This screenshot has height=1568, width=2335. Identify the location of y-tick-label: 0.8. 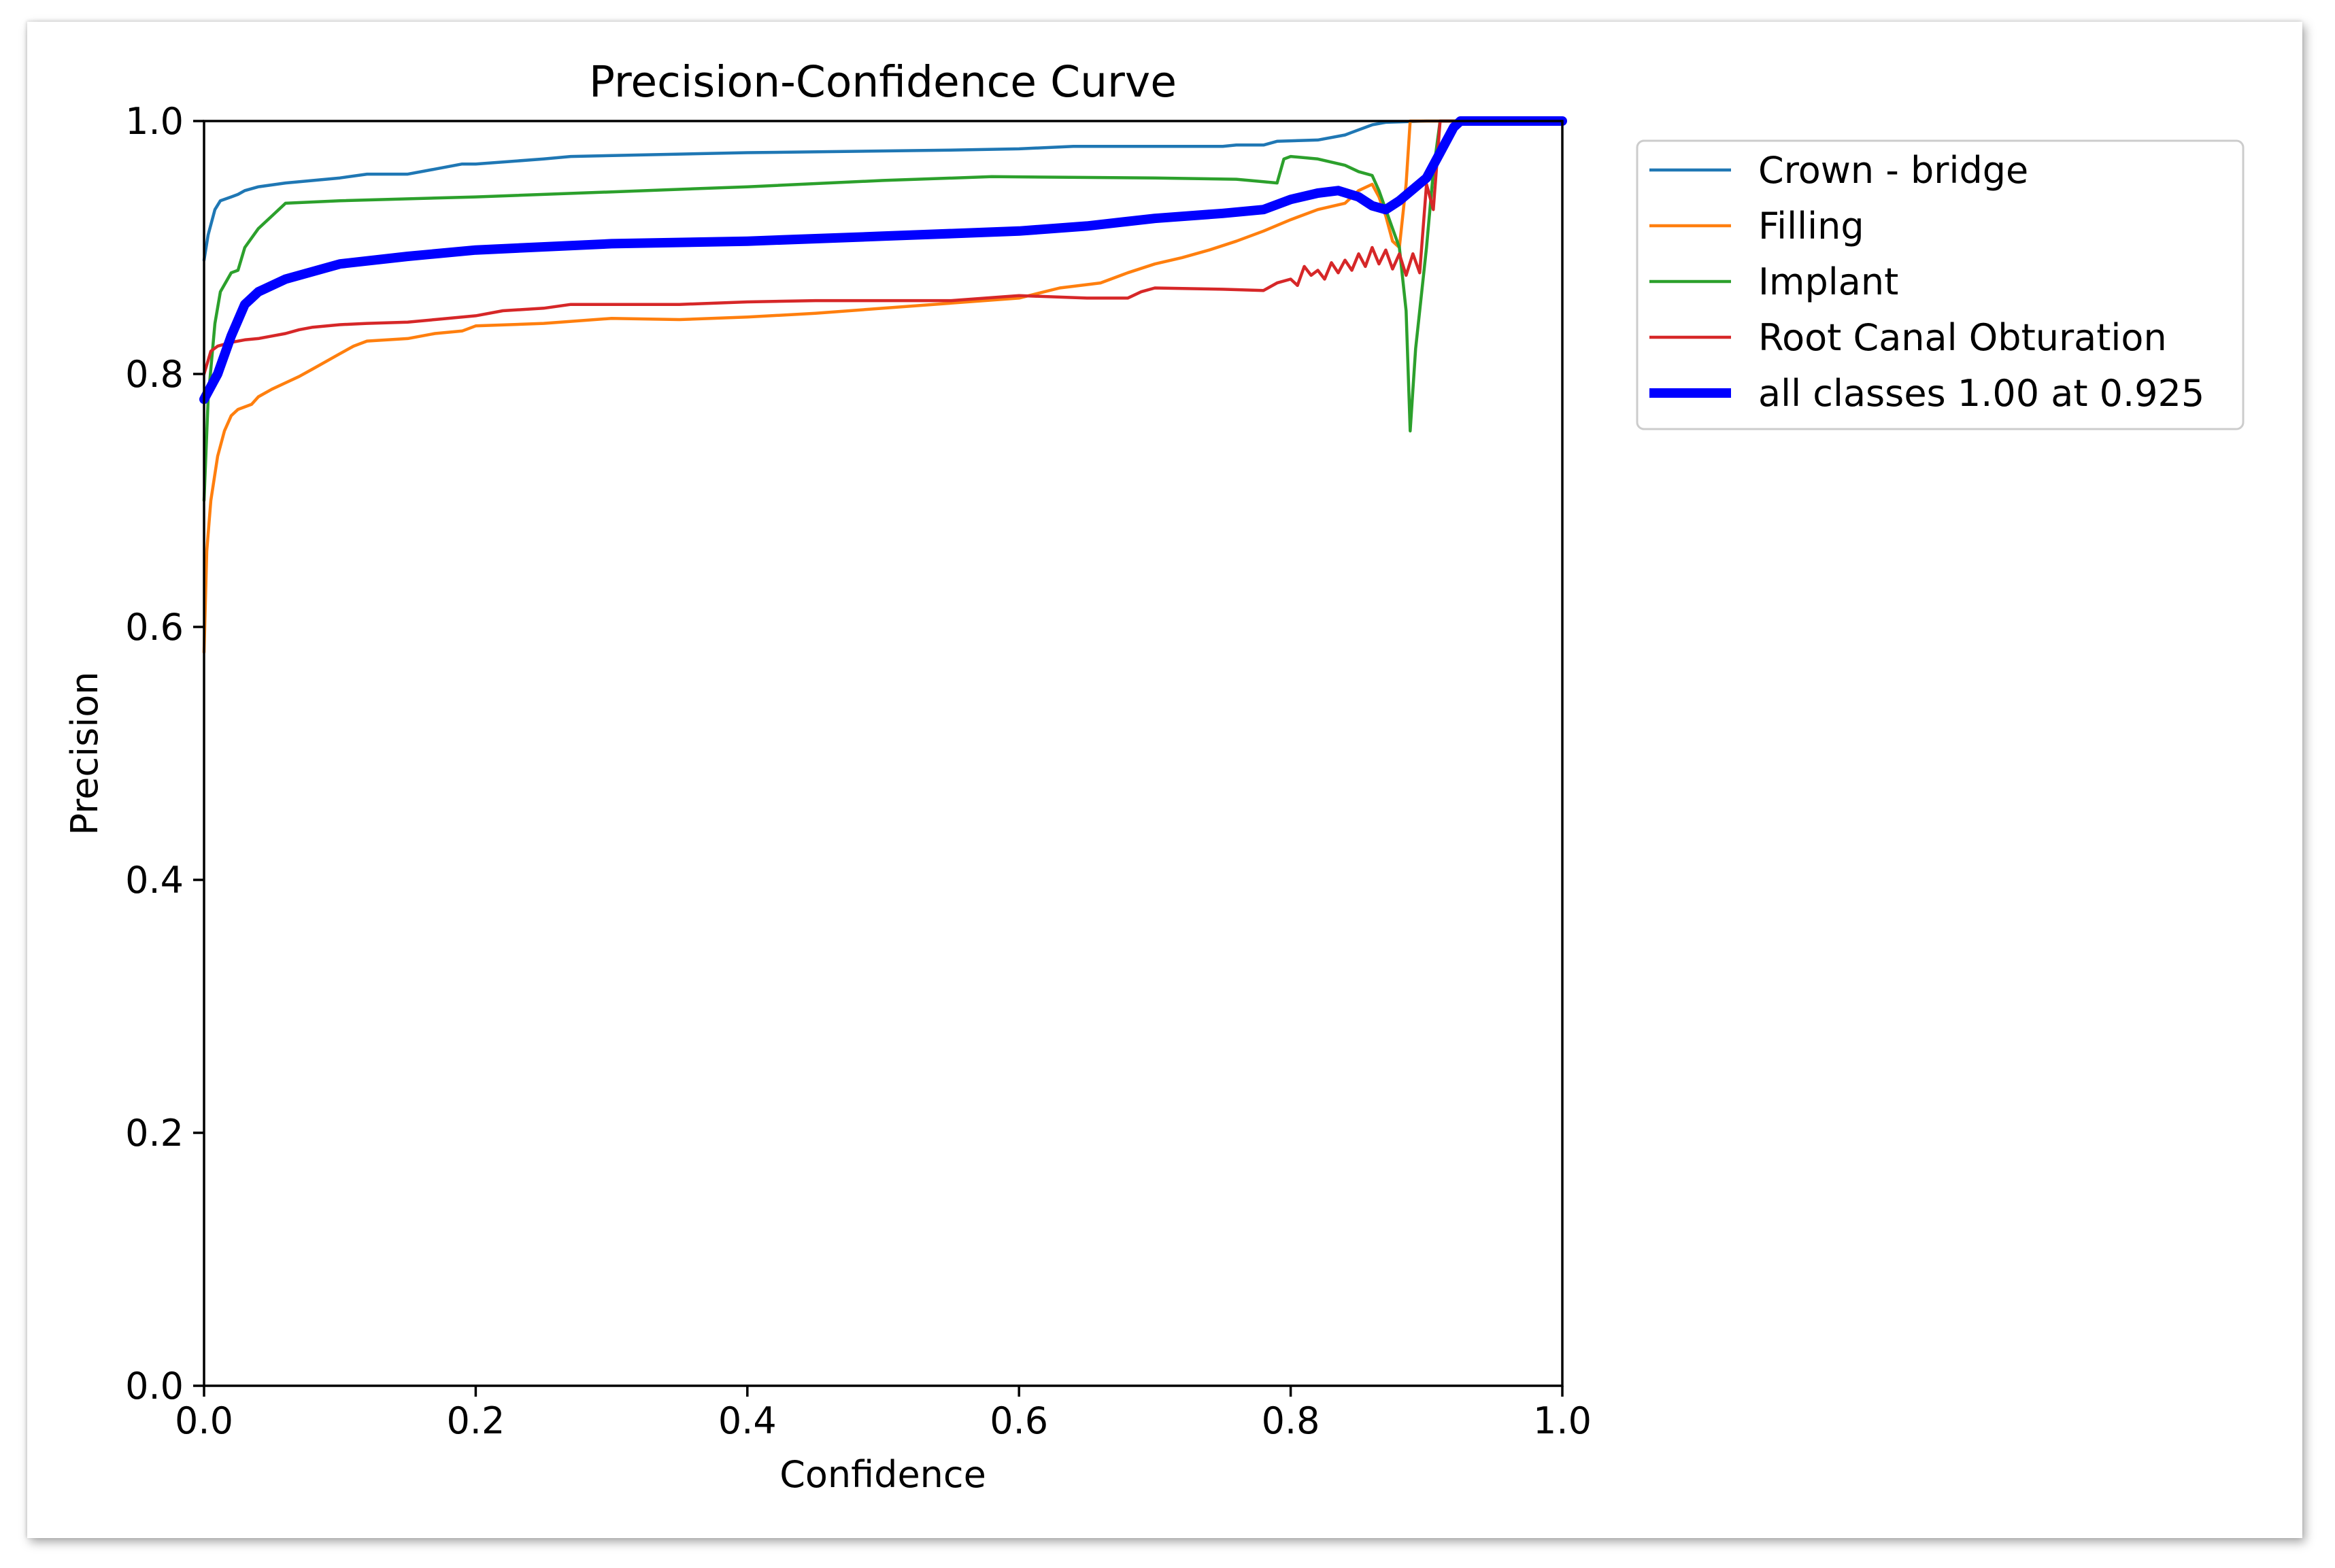
(154, 374).